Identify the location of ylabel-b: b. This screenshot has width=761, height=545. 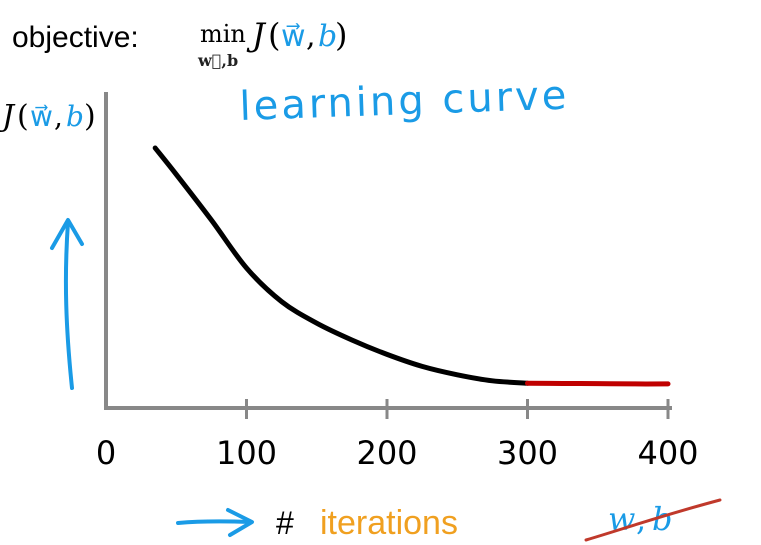
(75, 116).